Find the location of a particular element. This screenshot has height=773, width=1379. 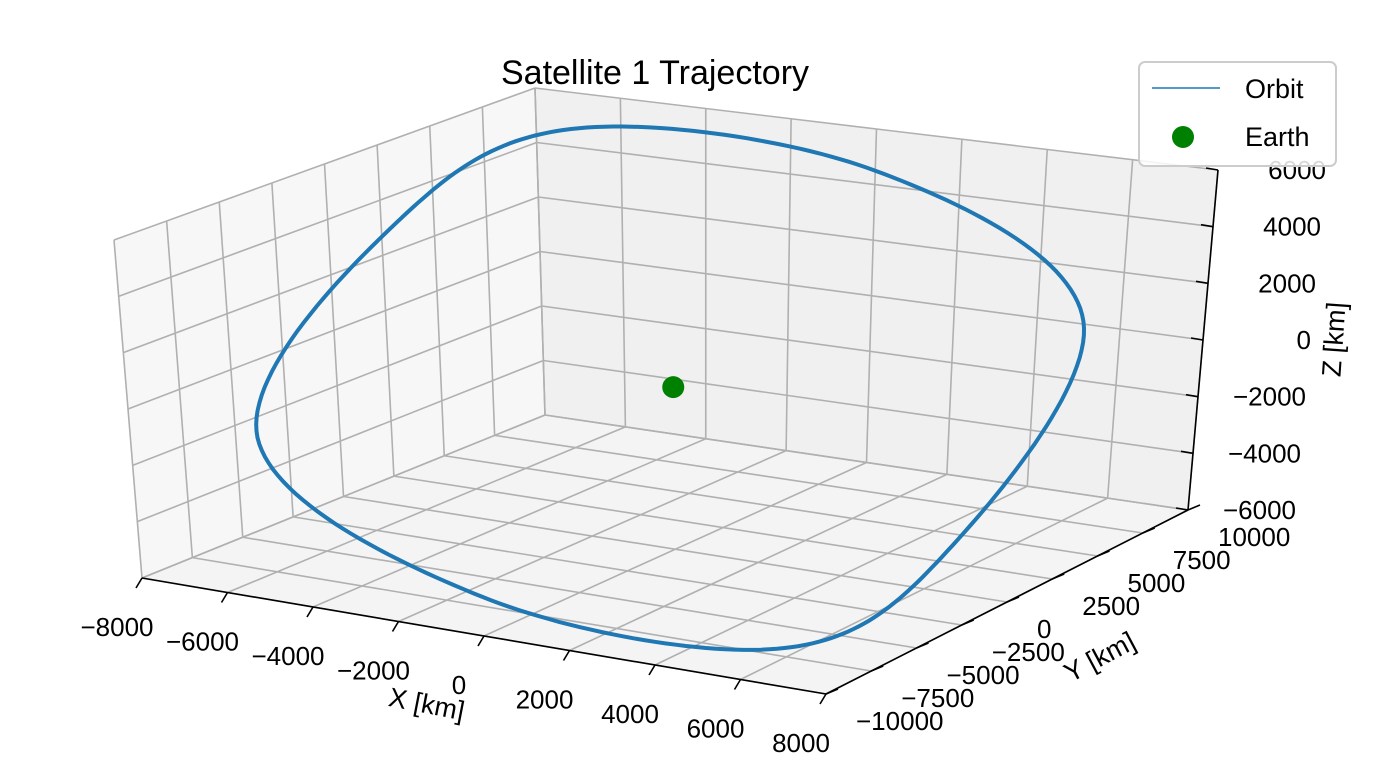

x-tick-label: 0 is located at coordinates (459, 685).